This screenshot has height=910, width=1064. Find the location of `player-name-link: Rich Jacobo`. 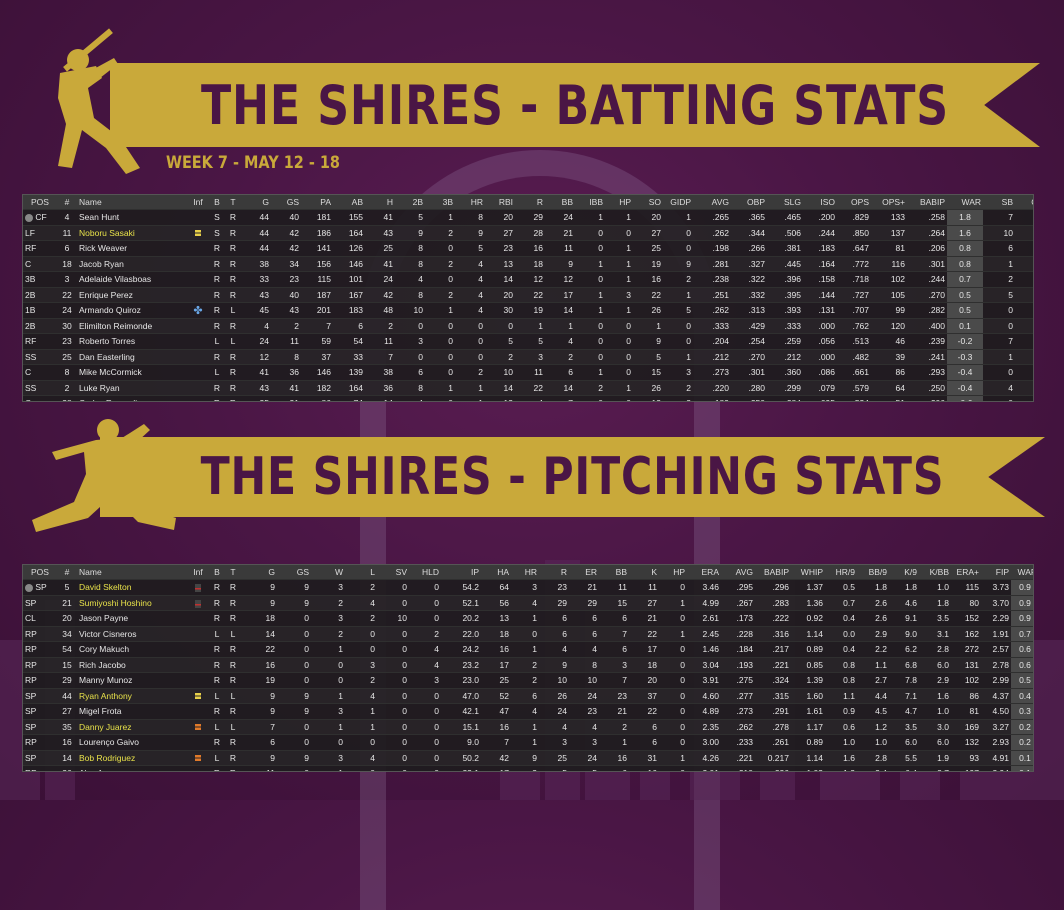

player-name-link: Rich Jacobo is located at coordinates (132, 665).